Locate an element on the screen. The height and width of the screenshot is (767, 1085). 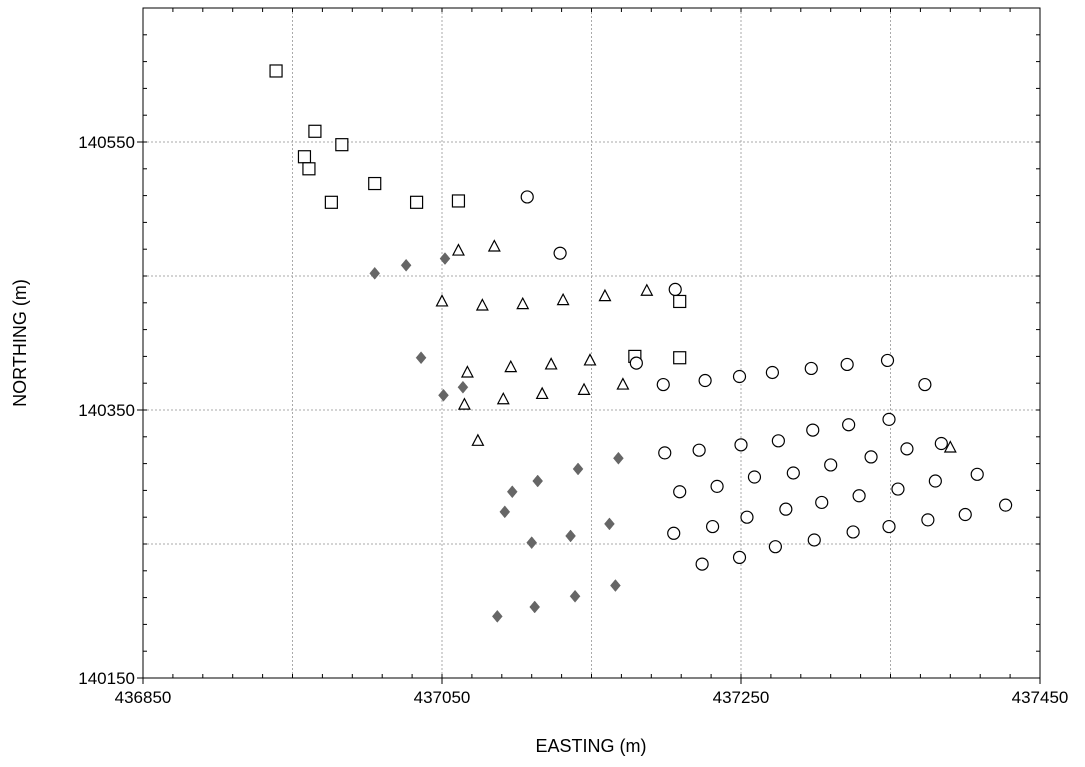
x-tick-label: 436850 is located at coordinates (143, 697).